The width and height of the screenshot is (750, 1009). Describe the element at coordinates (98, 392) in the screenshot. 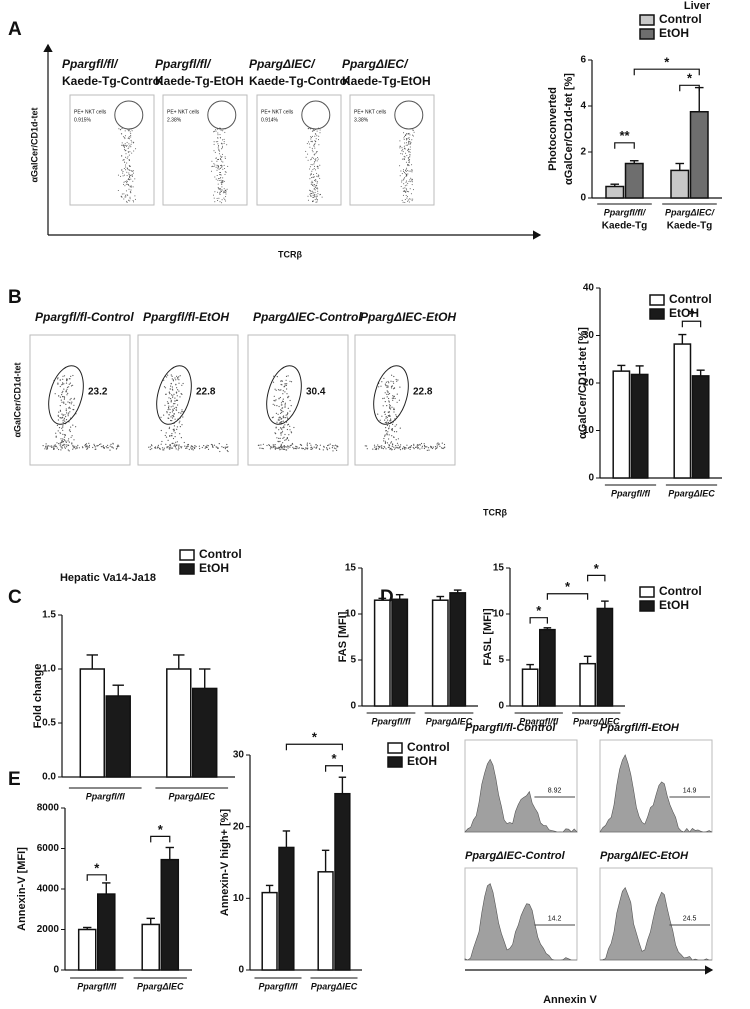

I see `gate-value: 23.2` at that location.